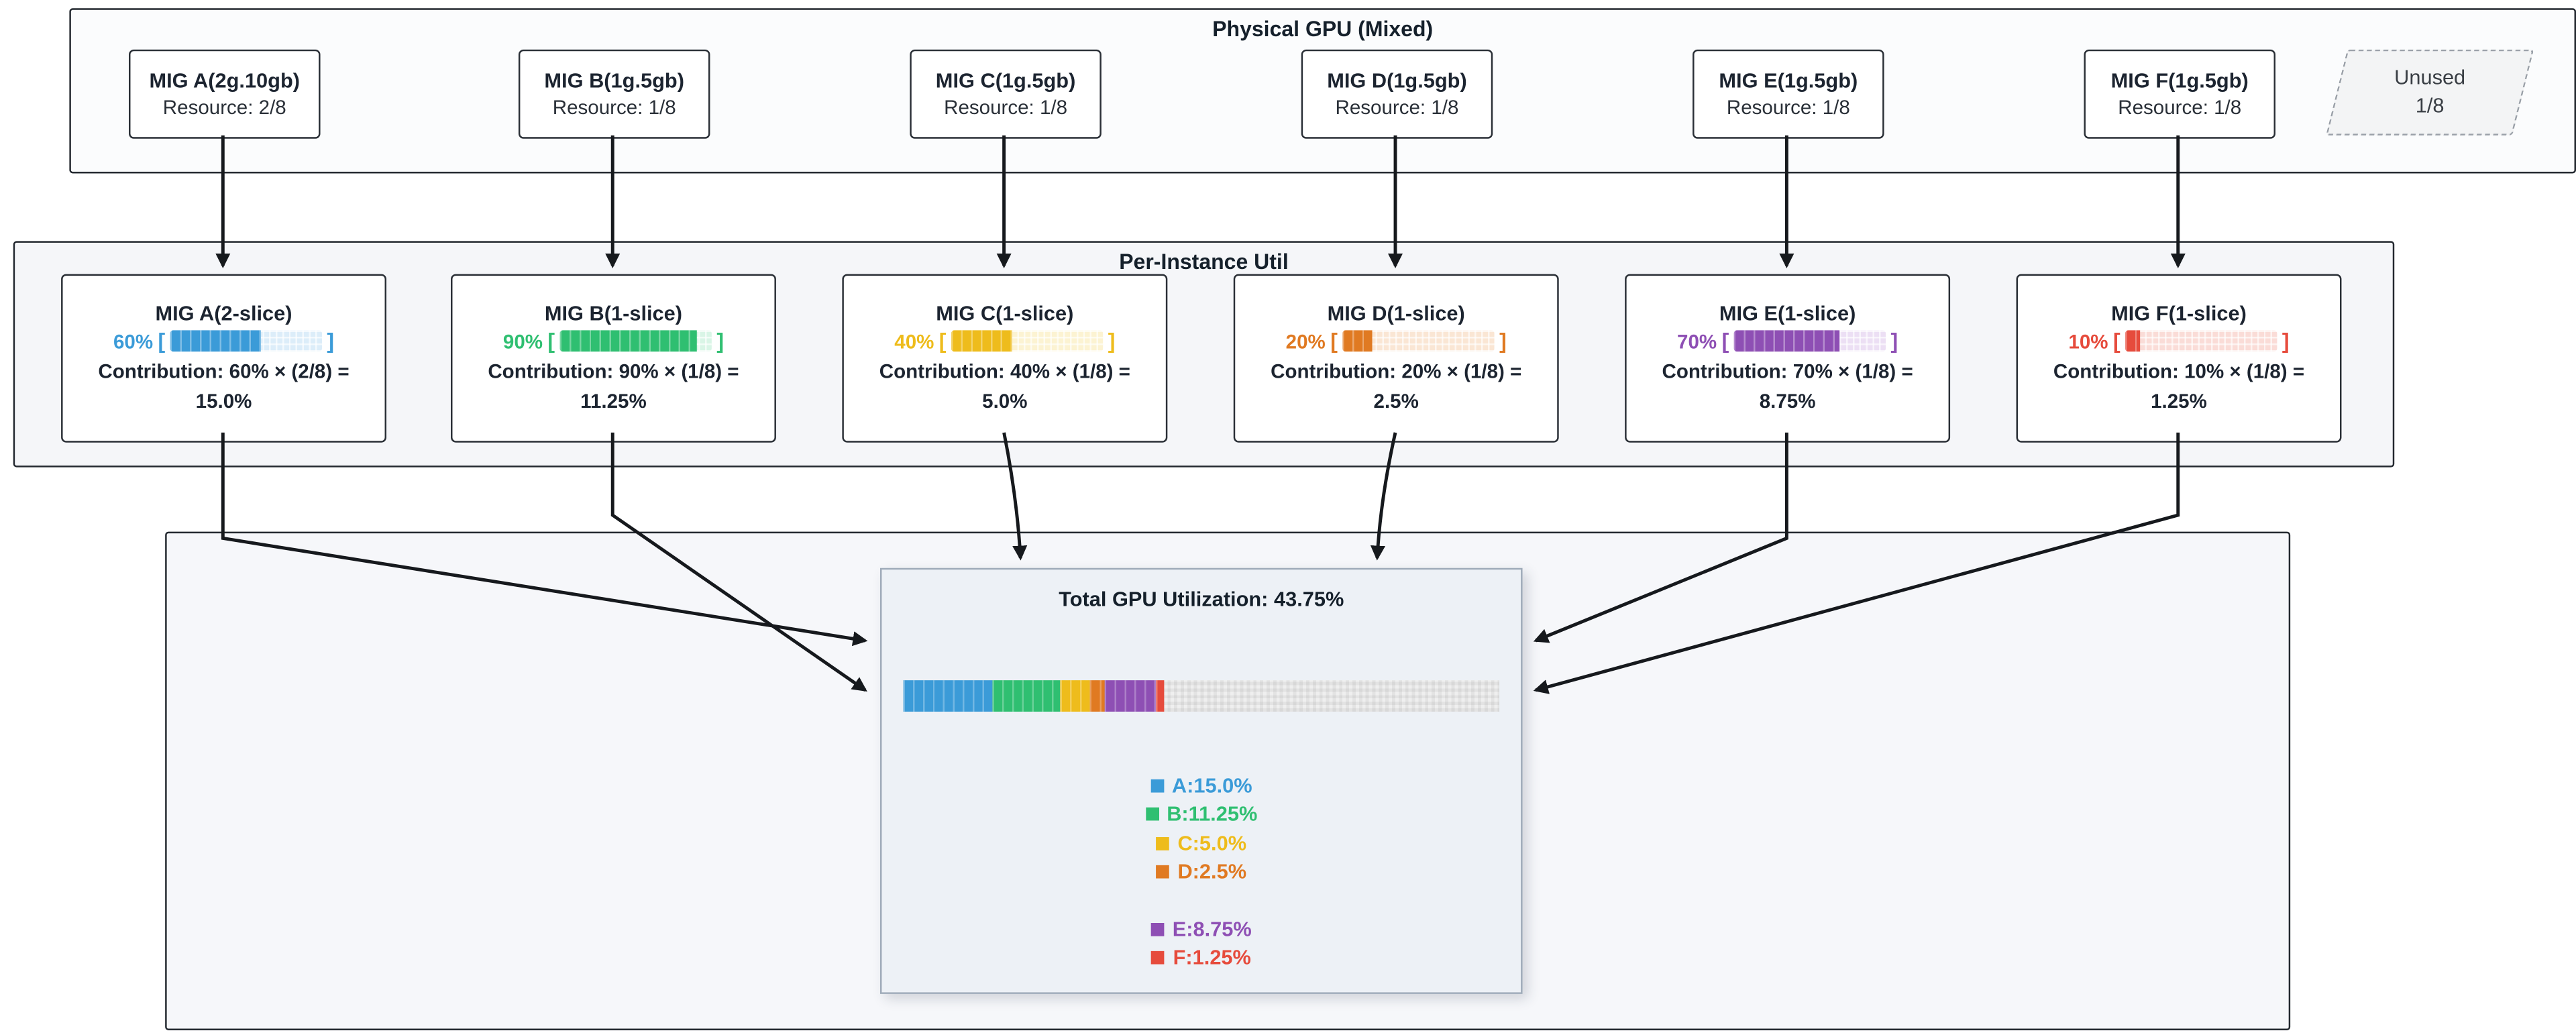 This screenshot has height=1035, width=2576. What do you see at coordinates (1396, 371) in the screenshot?
I see `contribution-line: Contribution: 20% × (1/8) =` at bounding box center [1396, 371].